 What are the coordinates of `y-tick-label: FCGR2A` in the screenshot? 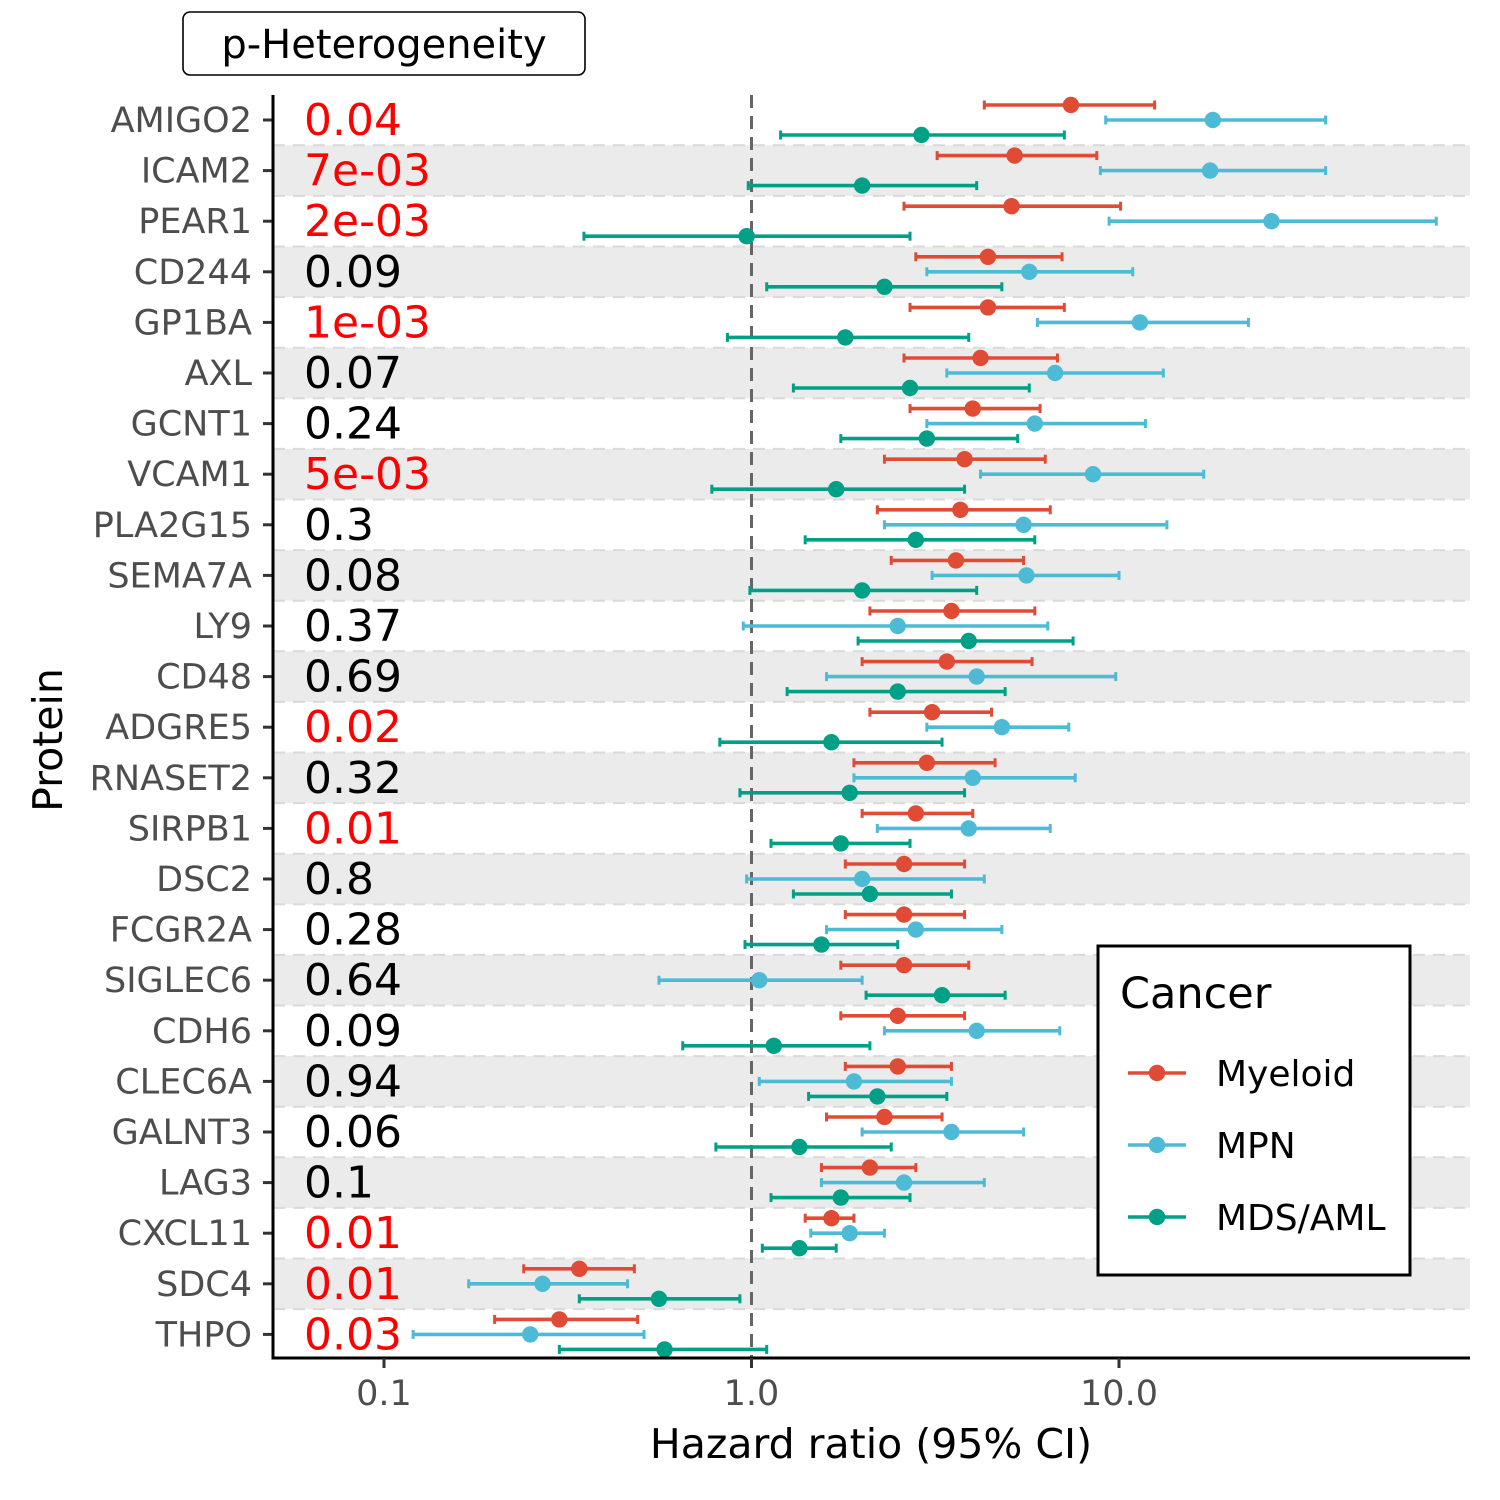 It's located at (181, 931).